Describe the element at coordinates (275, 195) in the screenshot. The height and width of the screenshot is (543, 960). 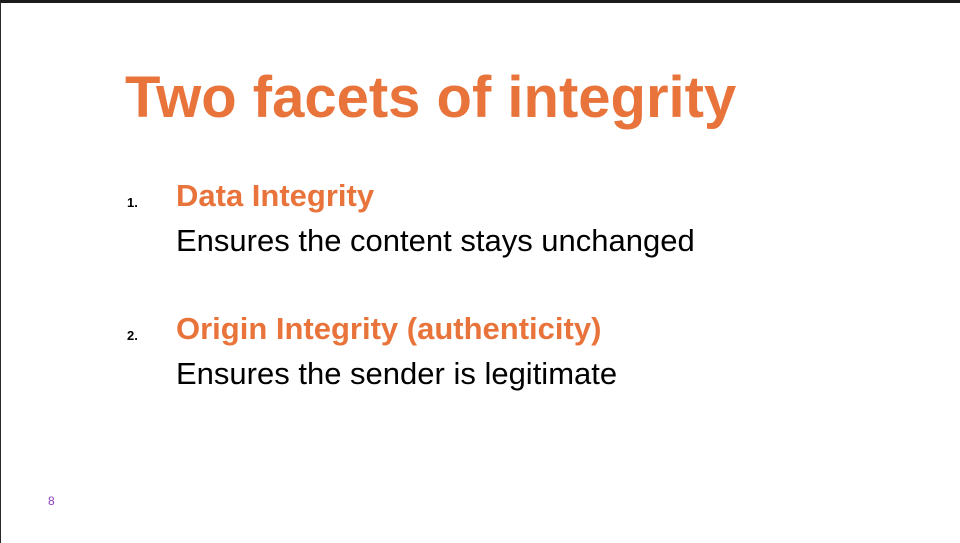
I see `list-item-heading: Data Integrity` at that location.